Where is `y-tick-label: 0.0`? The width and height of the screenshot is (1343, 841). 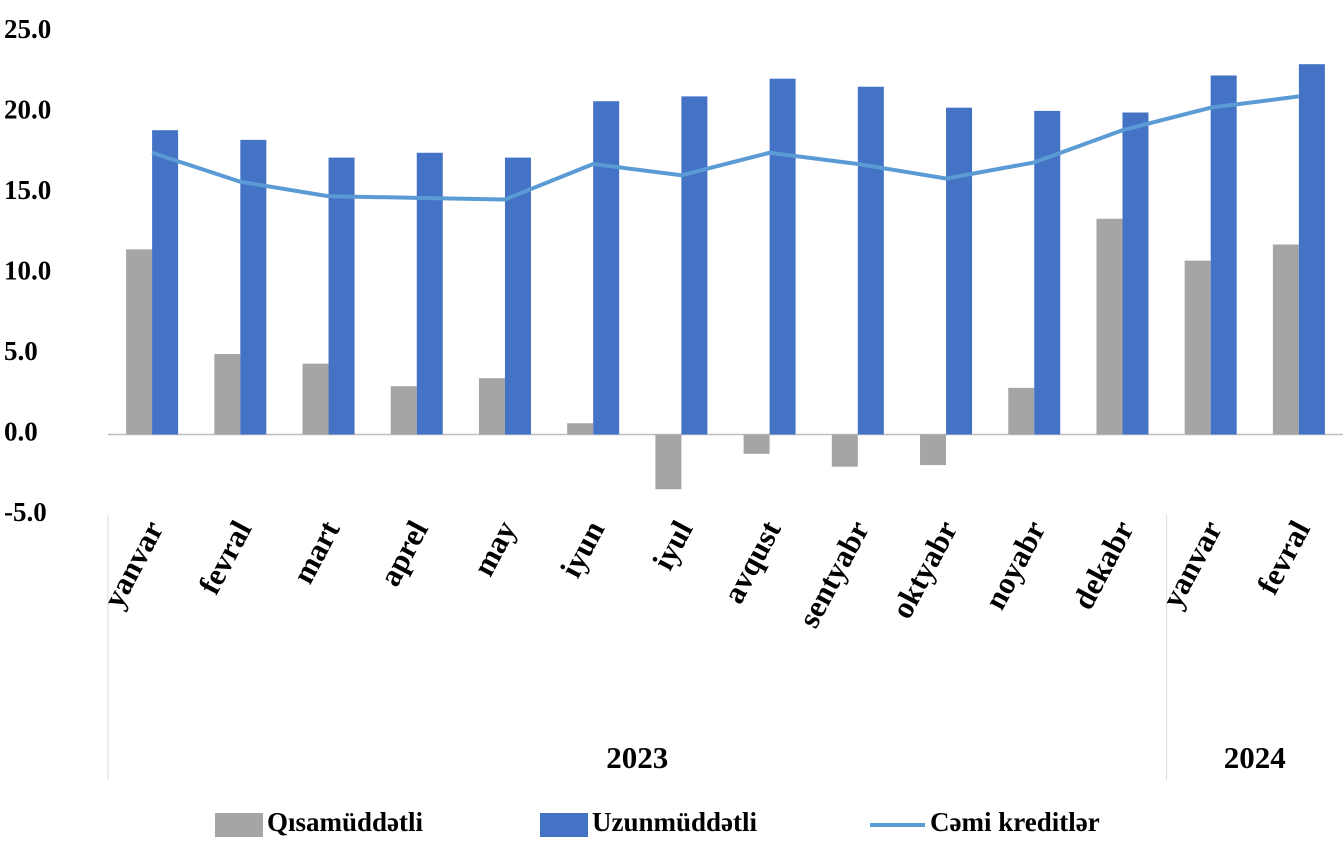
y-tick-label: 0.0 is located at coordinates (21, 432).